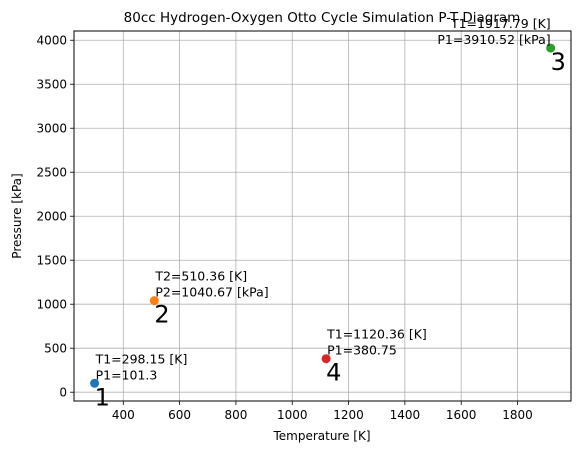 Image resolution: width=580 pixels, height=453 pixels. I want to click on point-number-label: 1, so click(102, 397).